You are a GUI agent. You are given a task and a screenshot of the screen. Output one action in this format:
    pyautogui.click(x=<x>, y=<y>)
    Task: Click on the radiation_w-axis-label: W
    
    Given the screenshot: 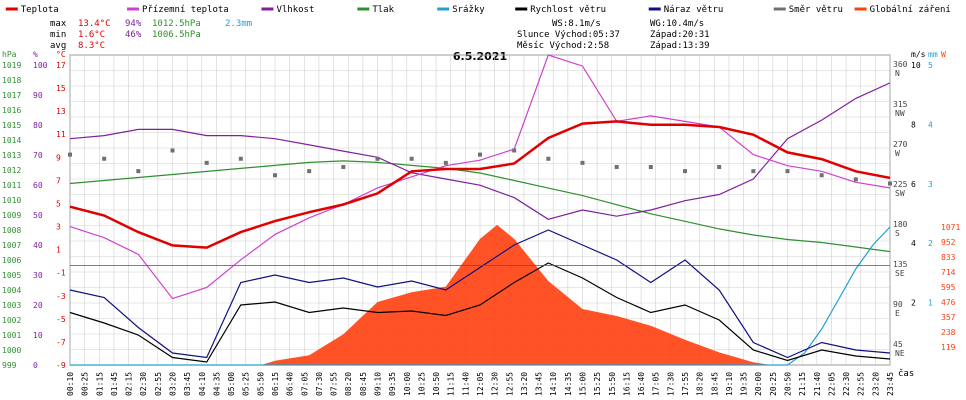 What is the action you would take?
    pyautogui.click(x=943, y=54)
    